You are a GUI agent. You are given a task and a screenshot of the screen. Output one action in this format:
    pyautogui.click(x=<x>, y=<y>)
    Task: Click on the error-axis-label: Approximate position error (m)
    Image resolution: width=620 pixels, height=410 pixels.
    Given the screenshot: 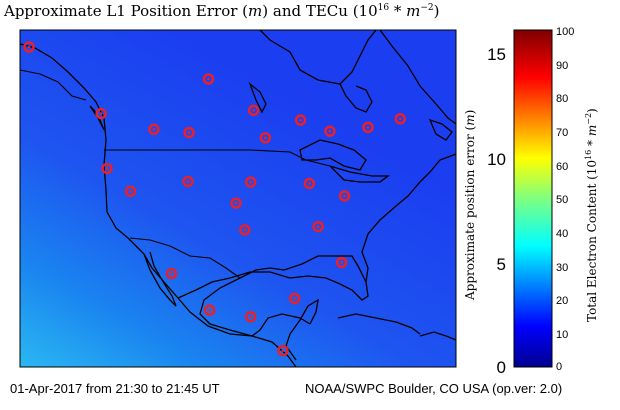 What is the action you would take?
    pyautogui.click(x=470, y=204)
    